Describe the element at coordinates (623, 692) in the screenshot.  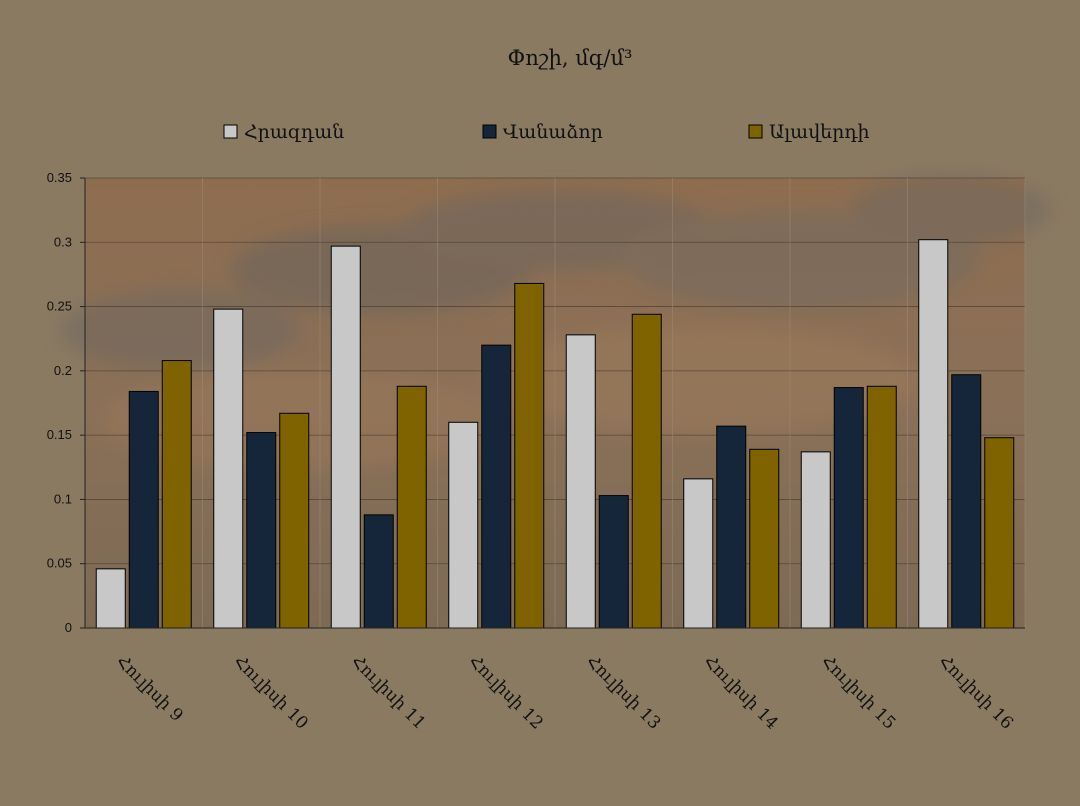
I see `x-tick-label: Հուլիսի 13` at that location.